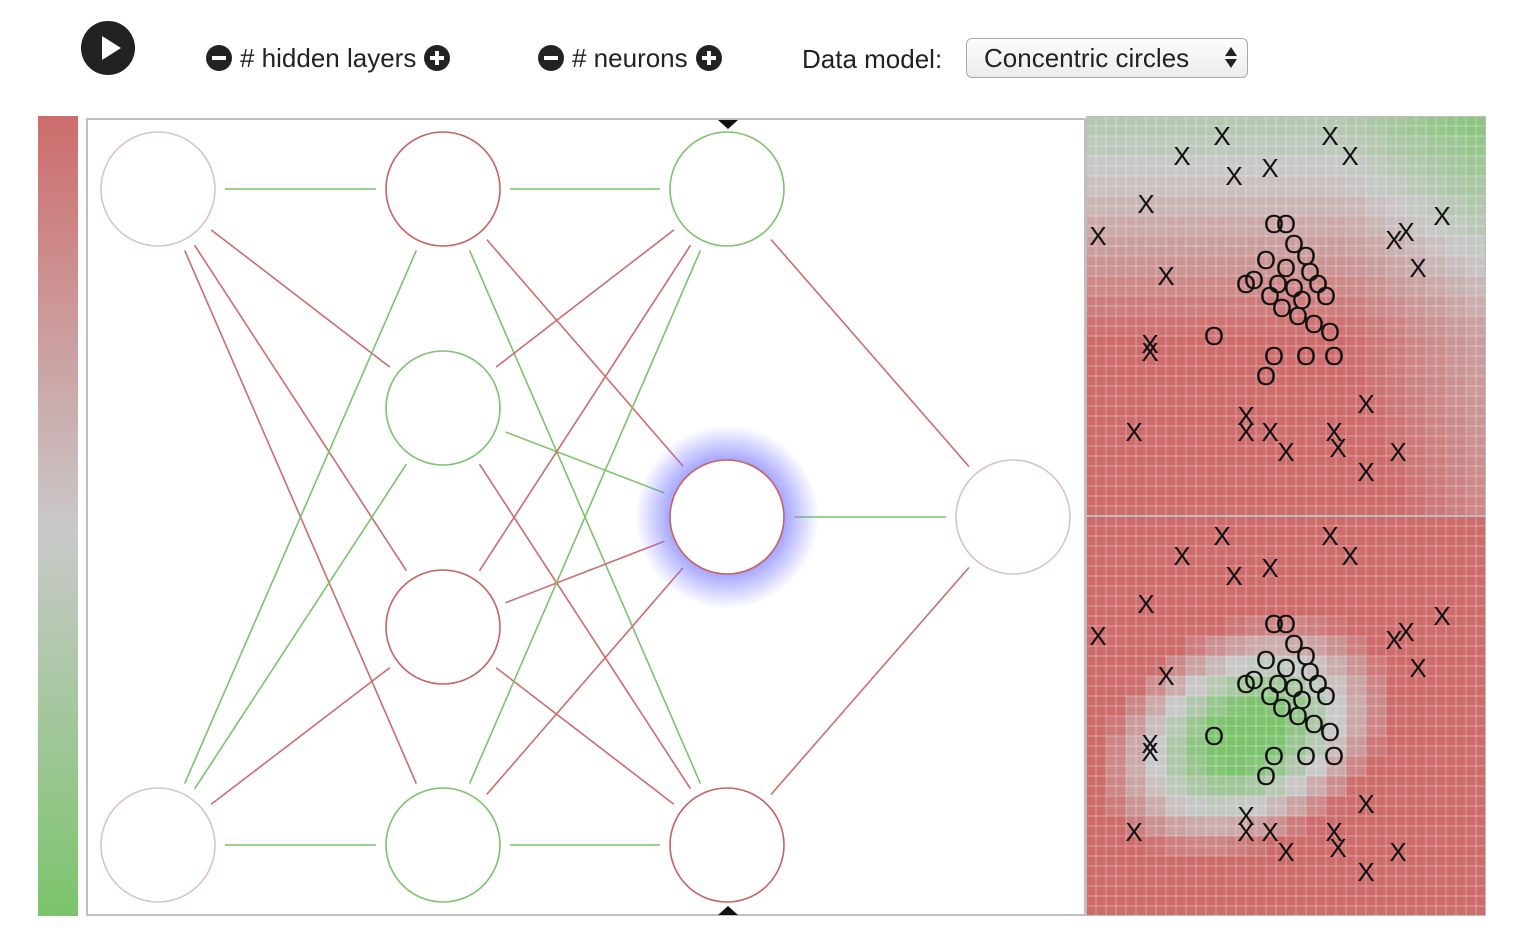  Describe the element at coordinates (551, 58) in the screenshot. I see `remove-neuron-button` at that location.